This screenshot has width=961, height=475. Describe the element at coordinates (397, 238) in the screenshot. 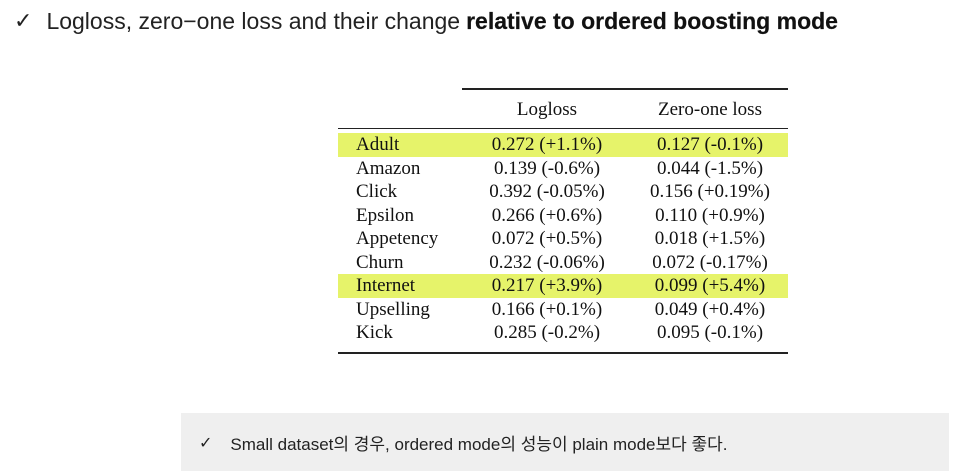

I see `row-dataset-name: Appetency` at that location.